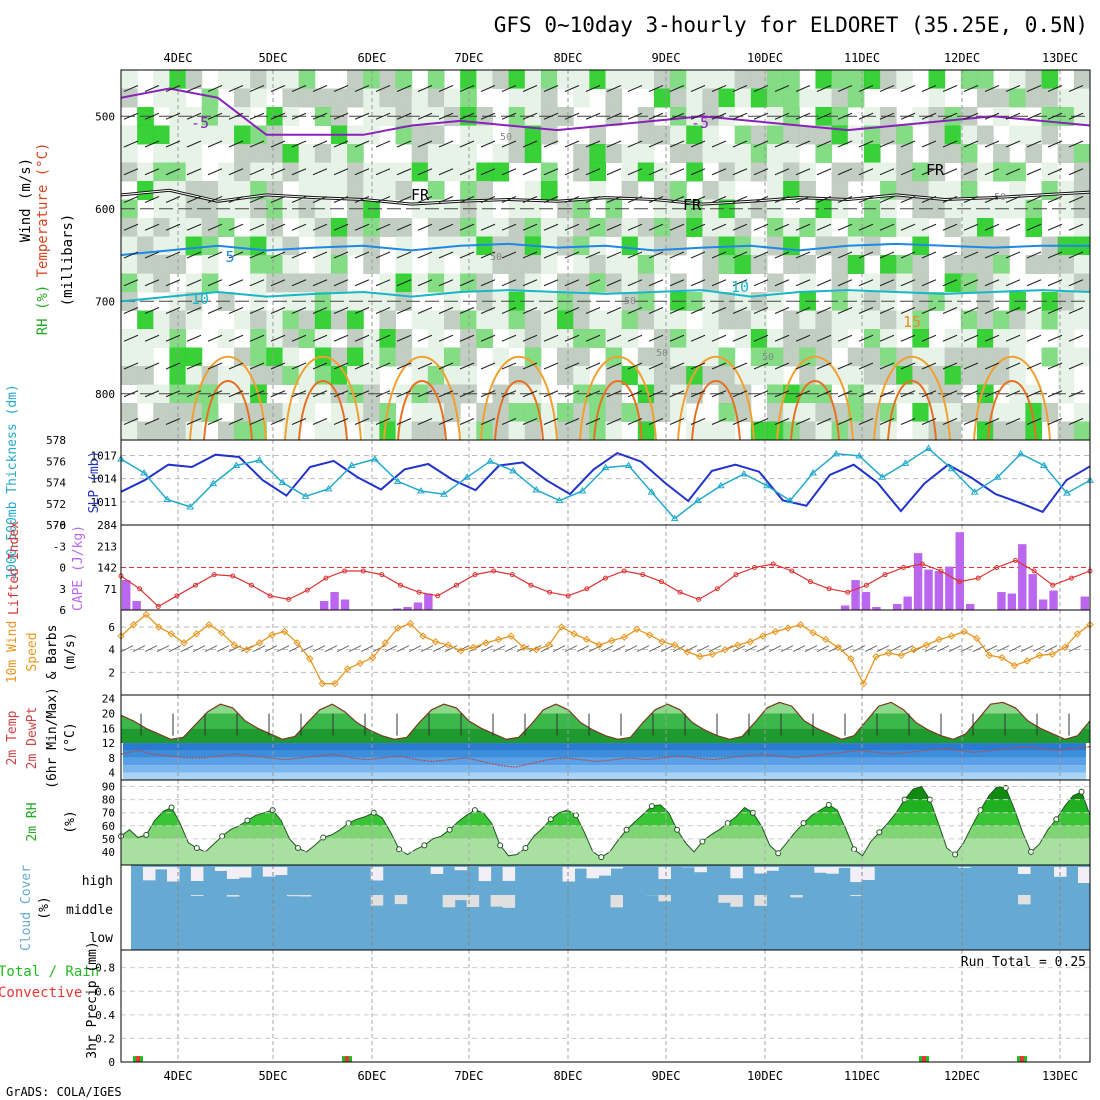  Describe the element at coordinates (568, 58) in the screenshot. I see `date-label-top: 8DEC` at that location.